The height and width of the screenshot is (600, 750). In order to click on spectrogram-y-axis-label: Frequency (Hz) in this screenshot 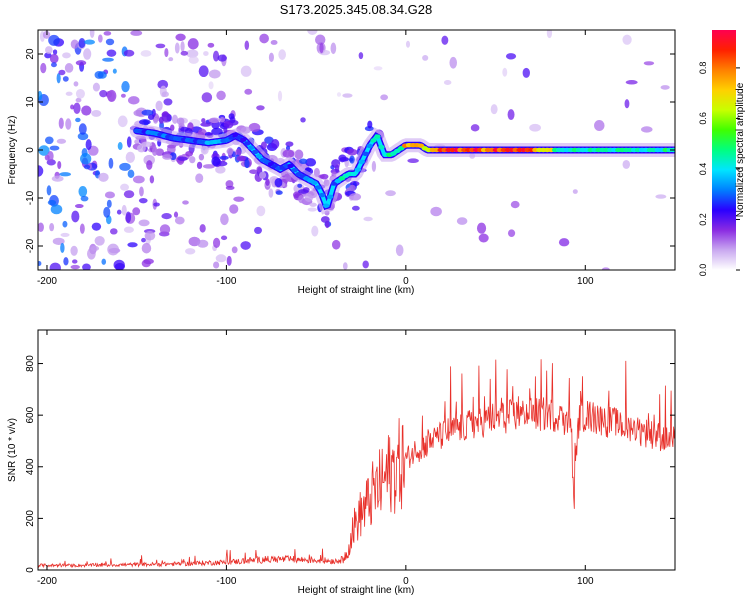, I will do `click(12, 150)`.